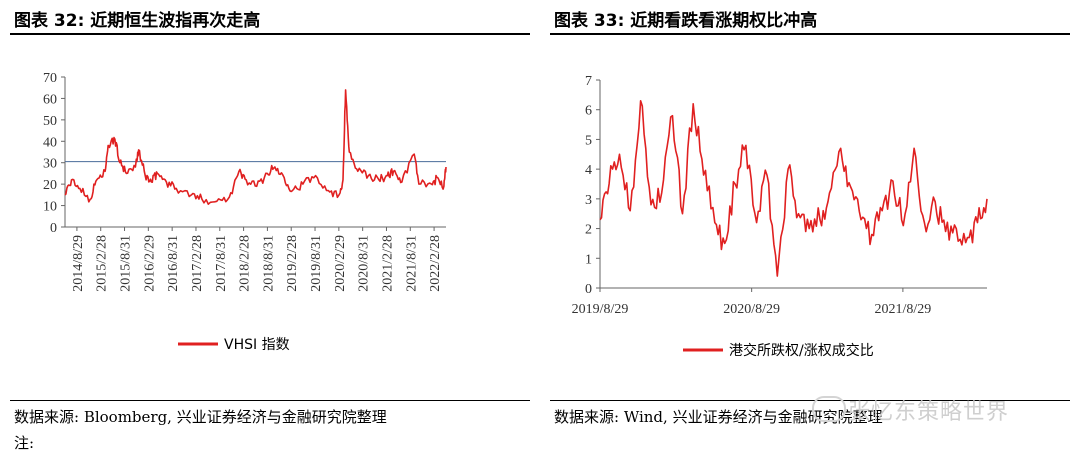 The height and width of the screenshot is (456, 1080). What do you see at coordinates (435, 263) in the screenshot?
I see `x-tick-label: 2022/2/28` at bounding box center [435, 263].